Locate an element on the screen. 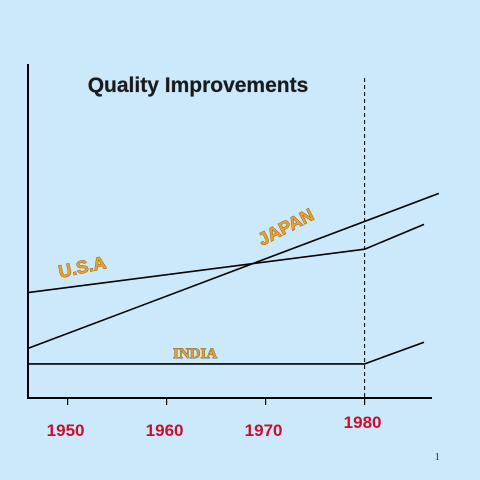 This screenshot has height=480, width=480. x-tick-label-1980: 1980 is located at coordinates (363, 422).